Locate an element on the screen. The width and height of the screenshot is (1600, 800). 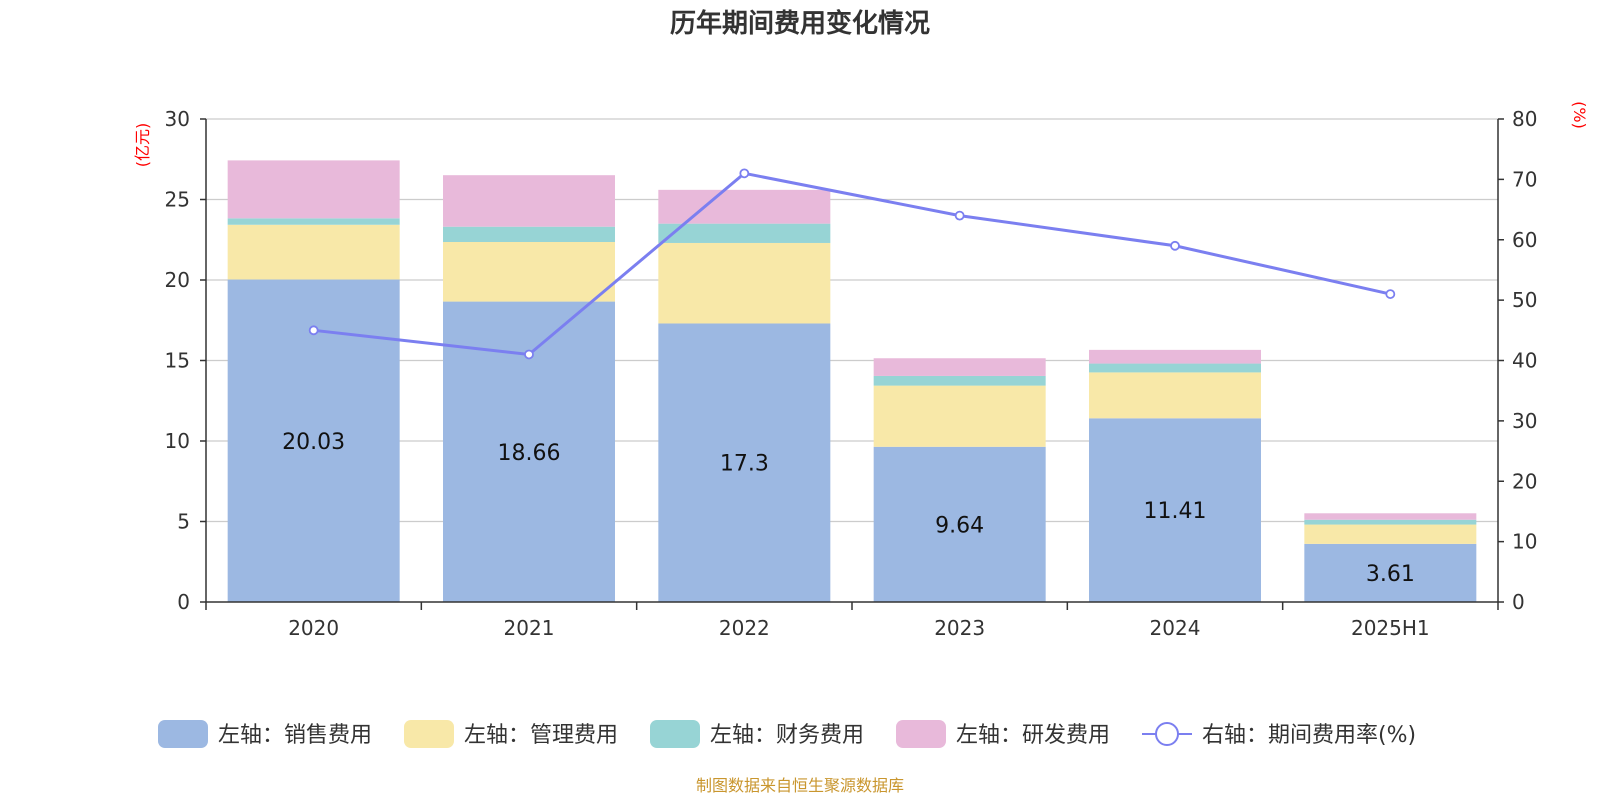
bar-value-label: 9.64 is located at coordinates (959, 525).